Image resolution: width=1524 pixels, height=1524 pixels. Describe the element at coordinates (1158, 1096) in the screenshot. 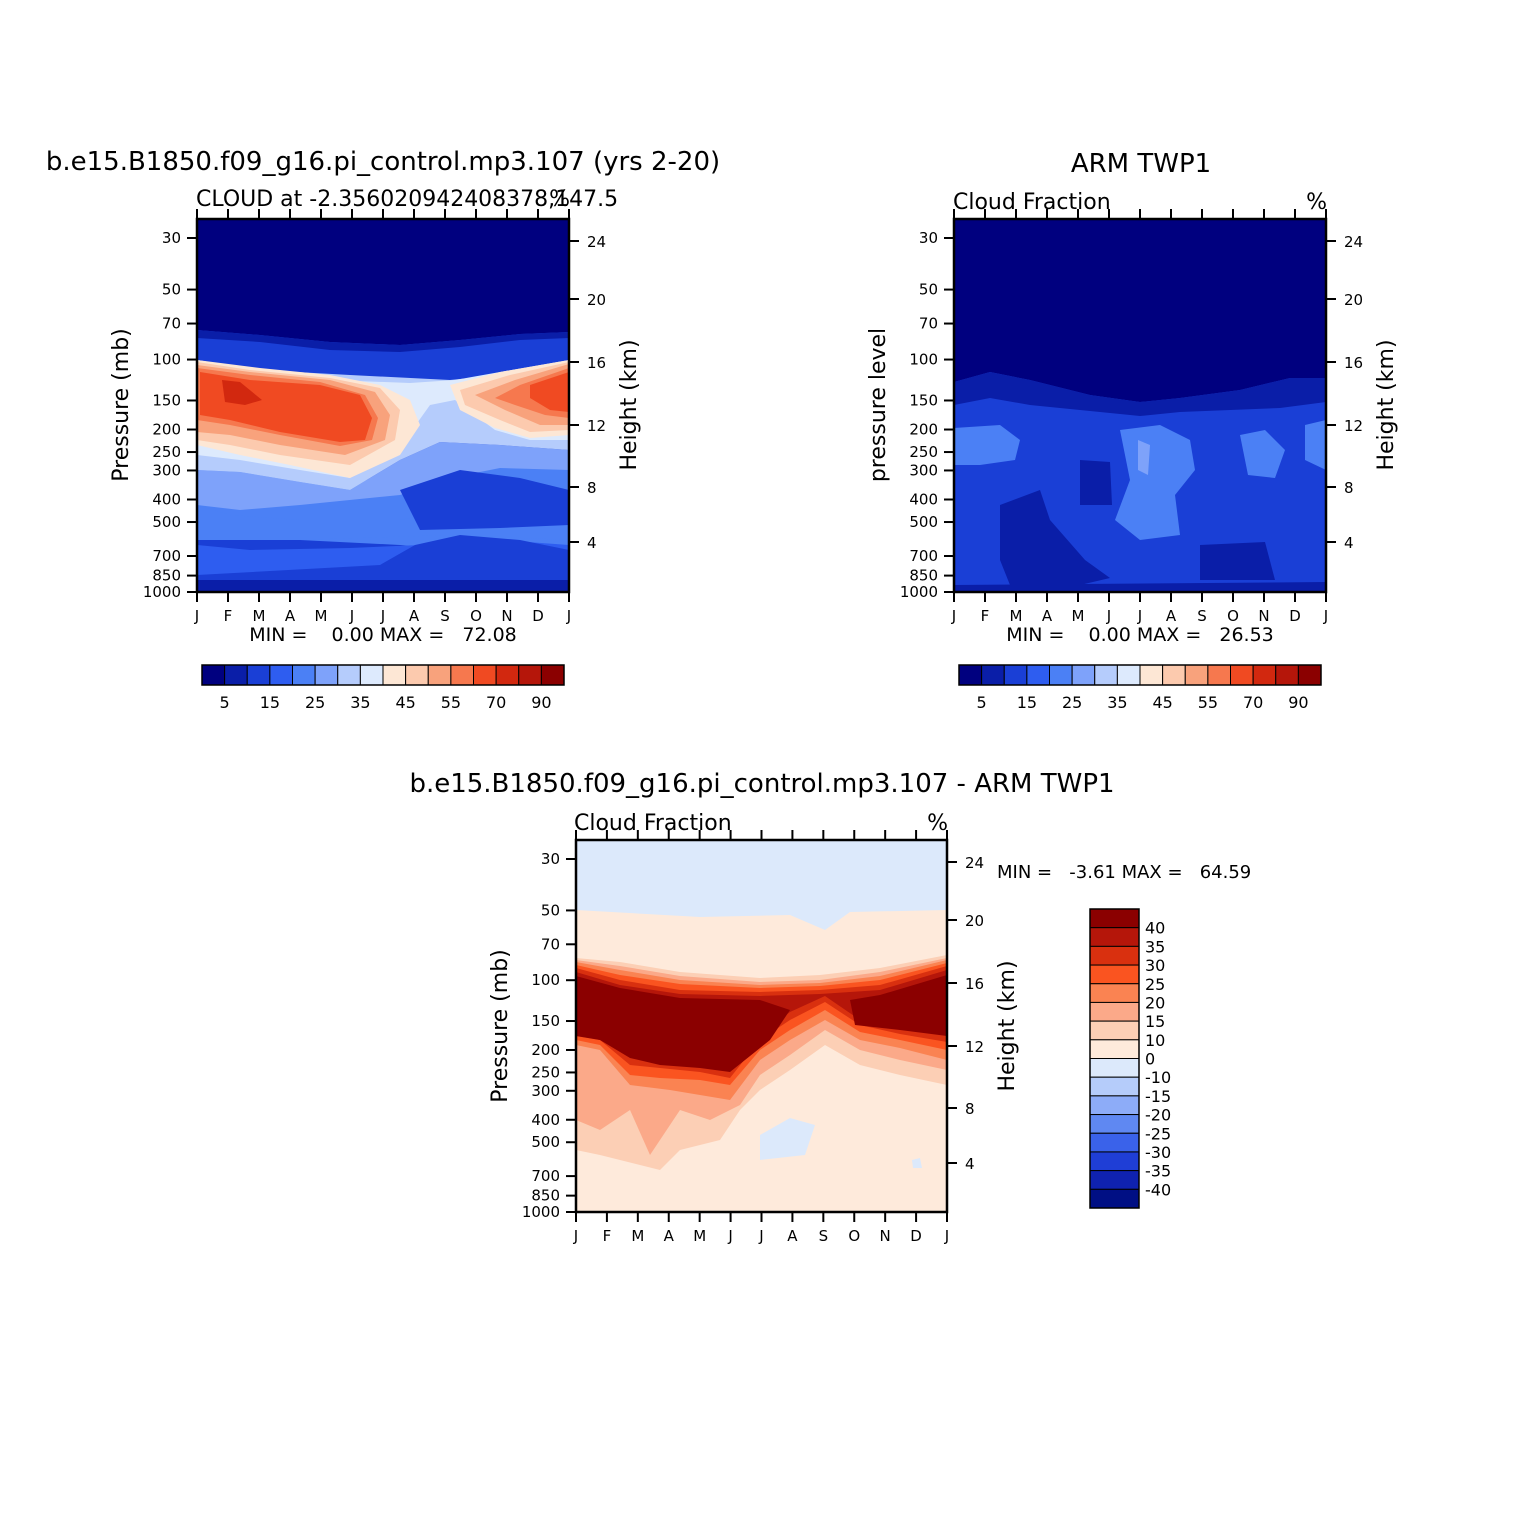

I see `colorbar-label: -15` at that location.